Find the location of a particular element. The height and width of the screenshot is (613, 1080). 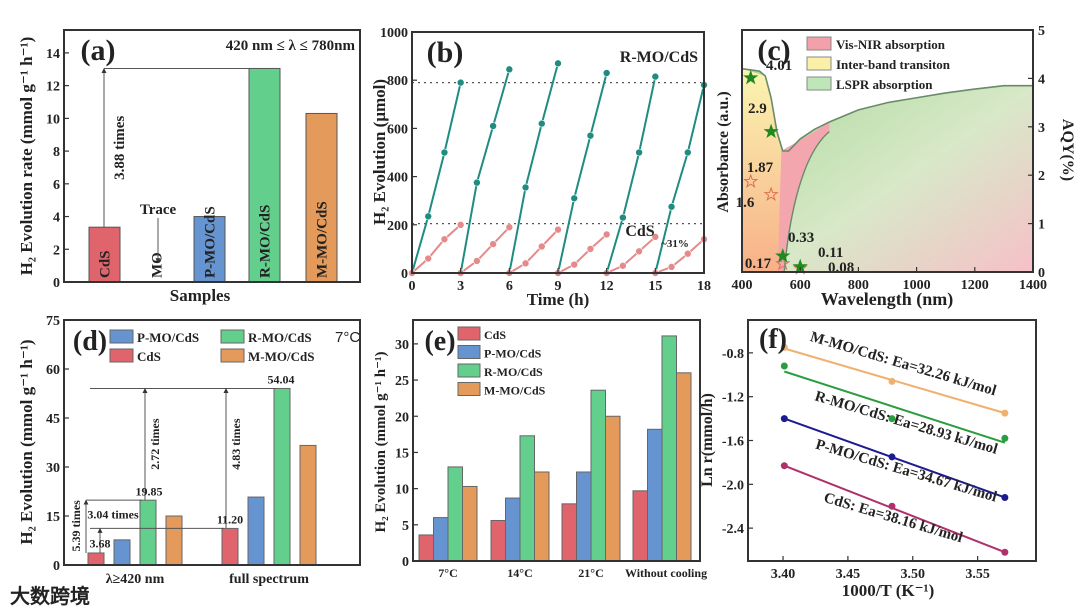

panel-label-b: (b) is located at coordinates (445, 52).